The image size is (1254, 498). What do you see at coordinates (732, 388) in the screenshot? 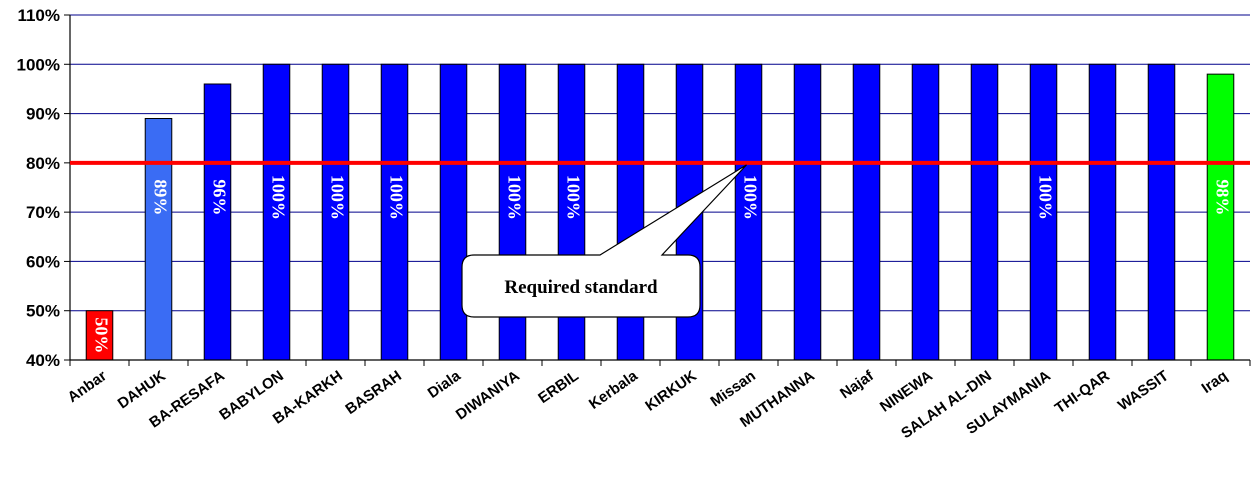
I see `x-tick-label: Missan` at bounding box center [732, 388].